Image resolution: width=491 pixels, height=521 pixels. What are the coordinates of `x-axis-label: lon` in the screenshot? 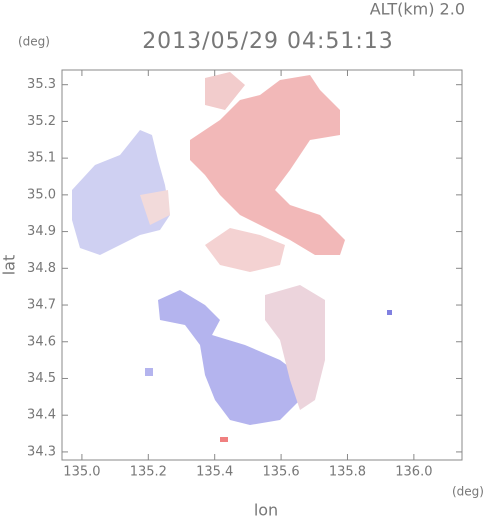 It's located at (266, 510).